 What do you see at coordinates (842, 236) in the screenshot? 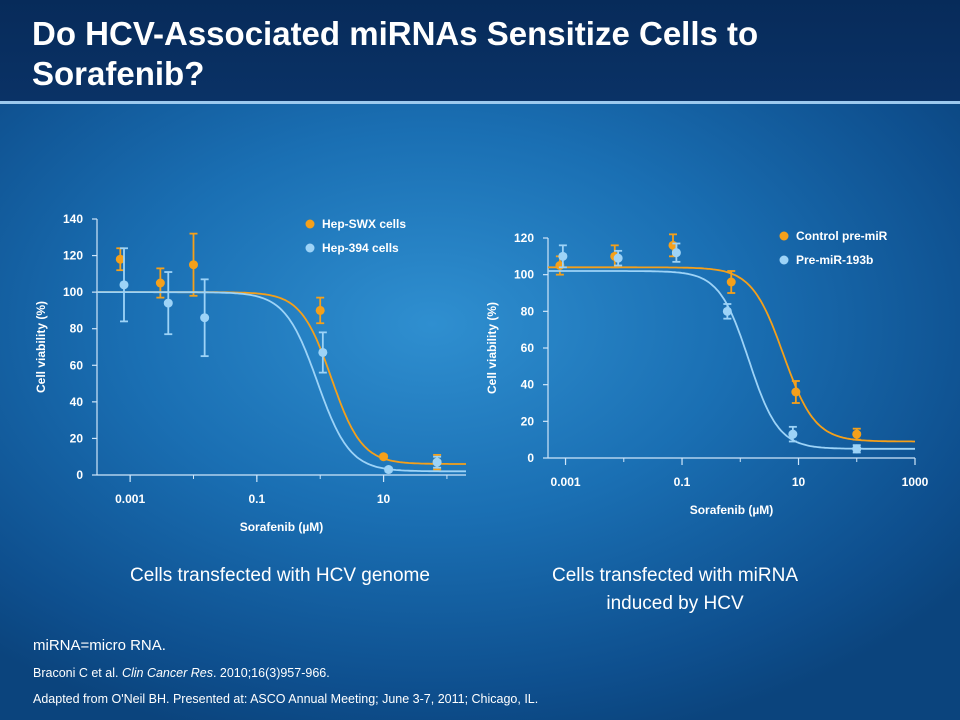
I see `legend-label: Control pre-miR` at bounding box center [842, 236].